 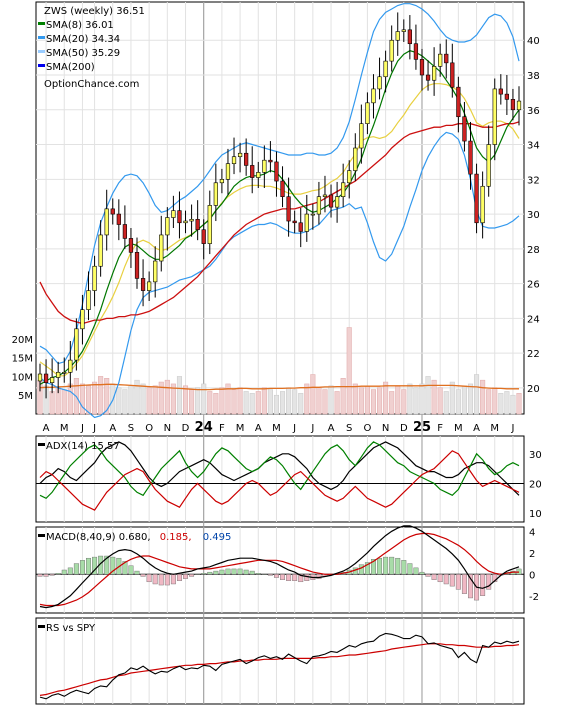 I want to click on legend-swatch-sma200, so click(x=41, y=65).